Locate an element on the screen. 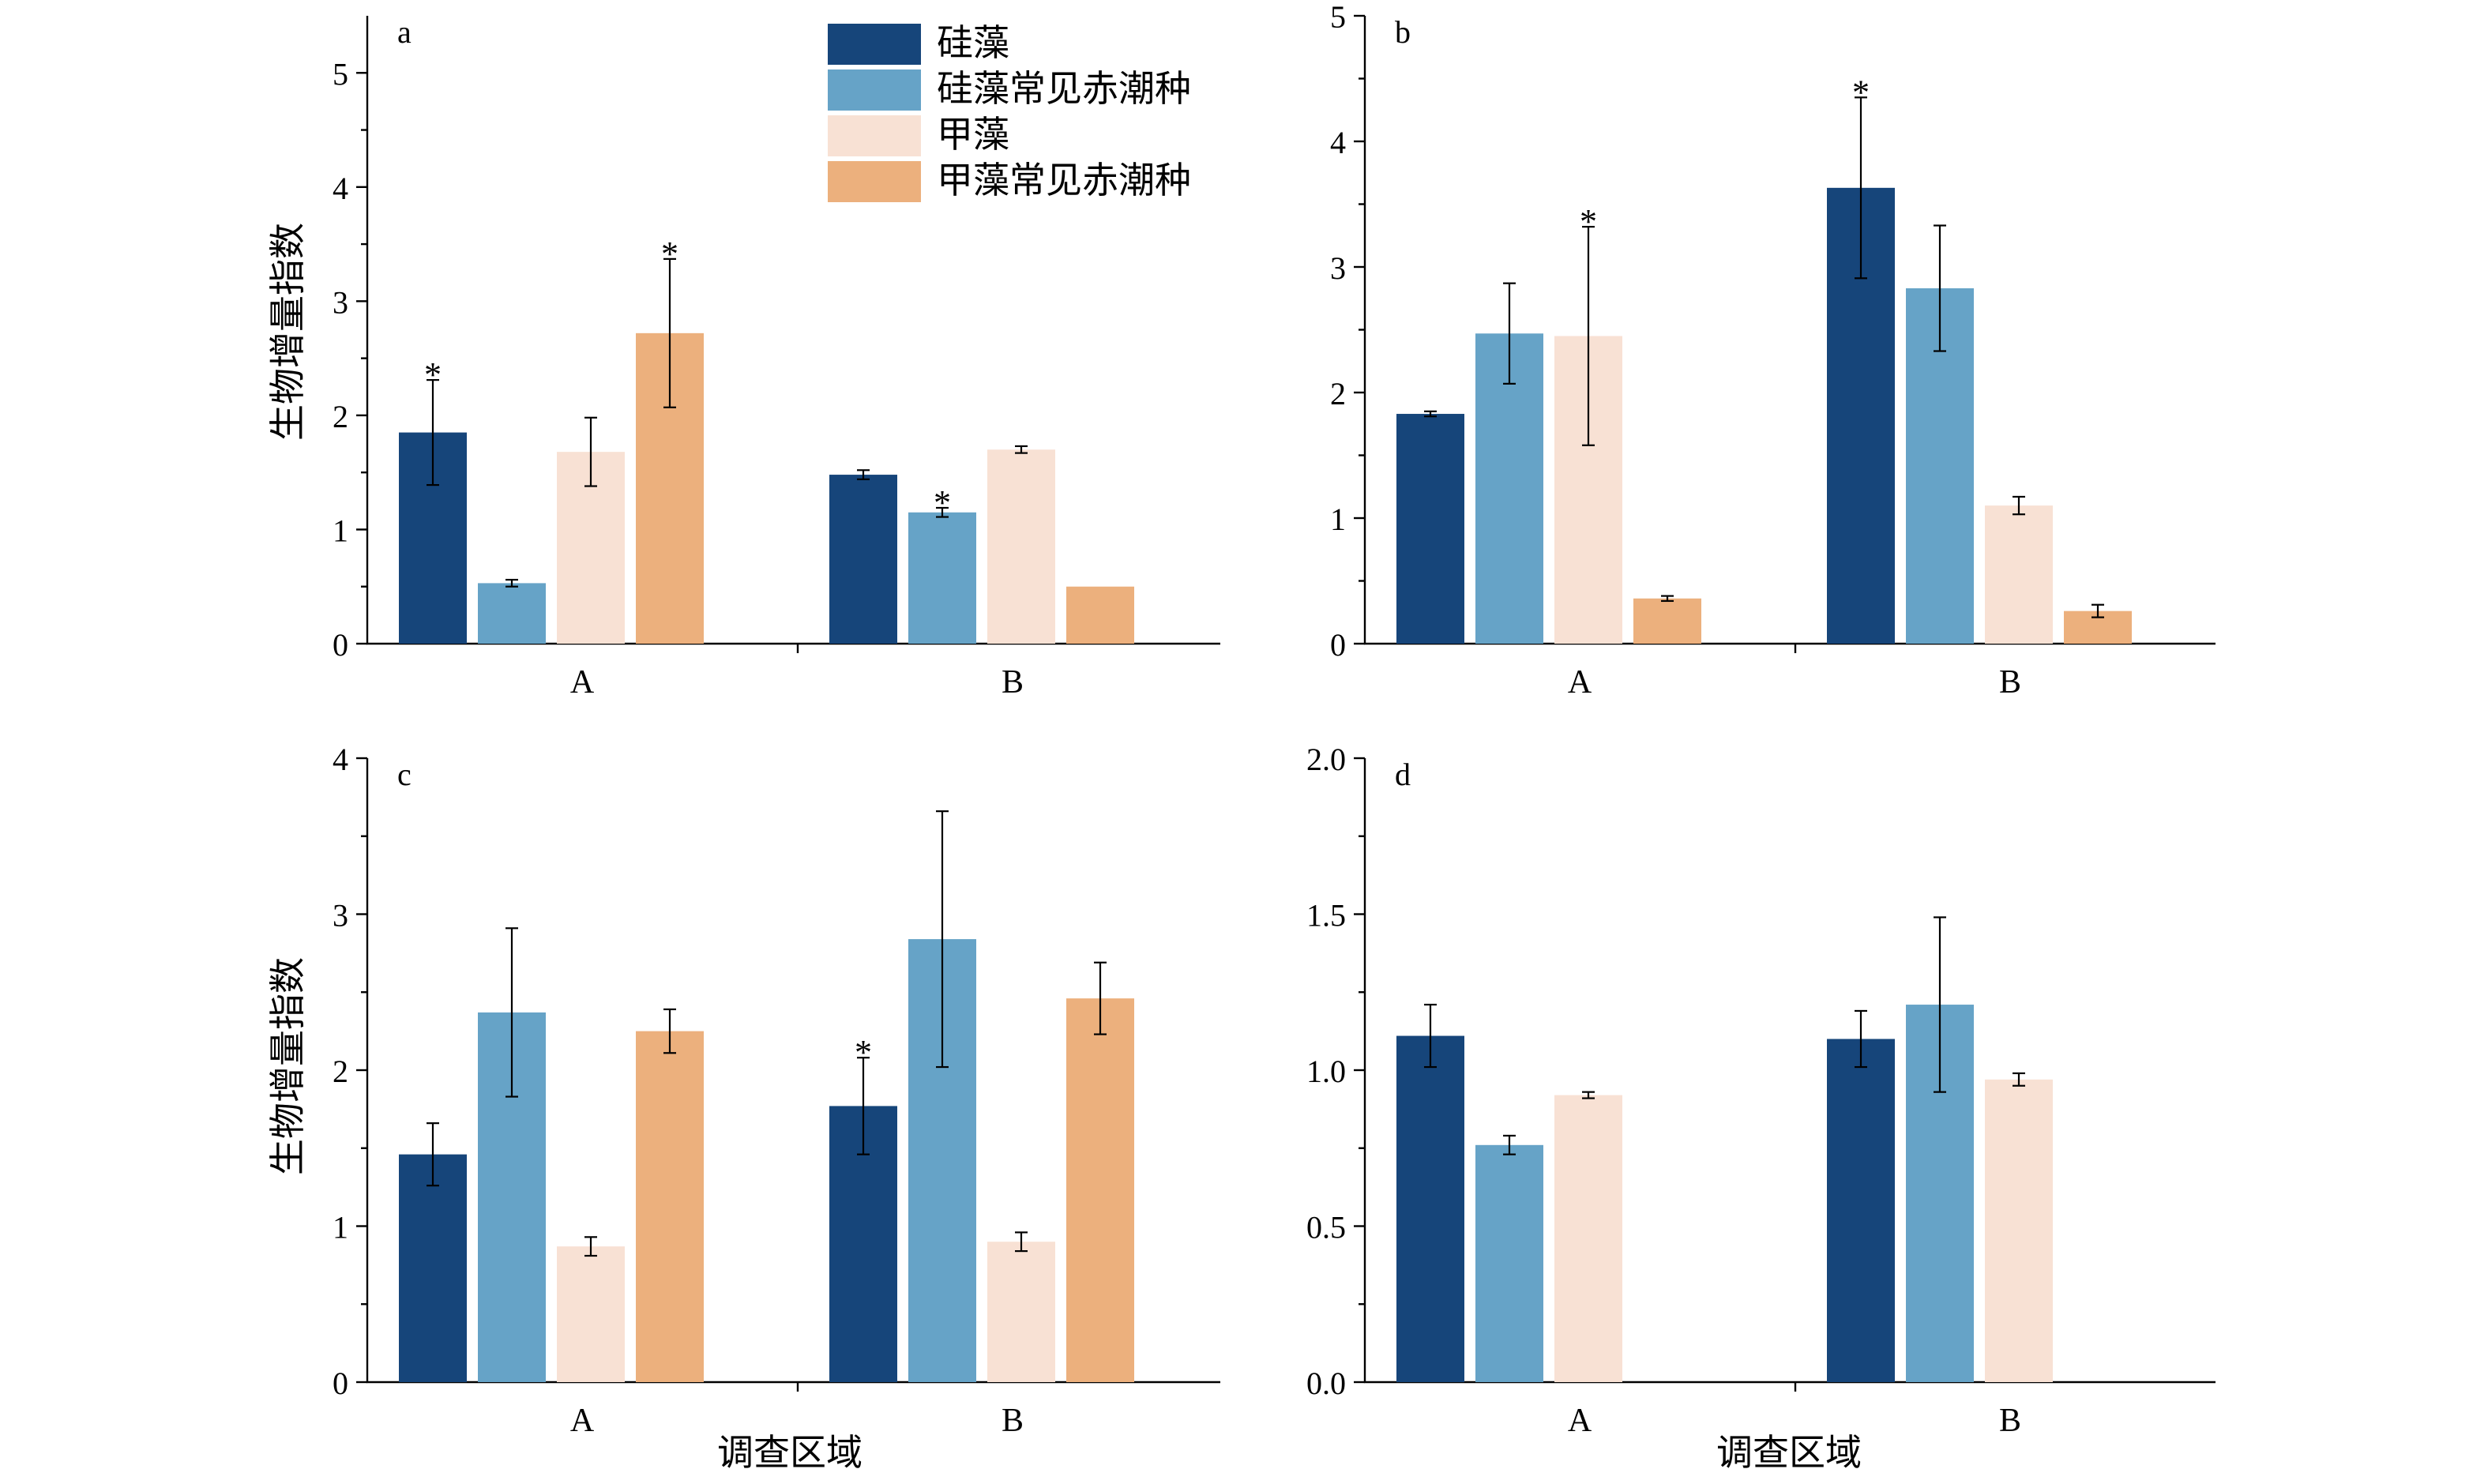 This screenshot has width=2488, height=1484. legend-label: 甲藻常见赤潮种 is located at coordinates (1064, 180).